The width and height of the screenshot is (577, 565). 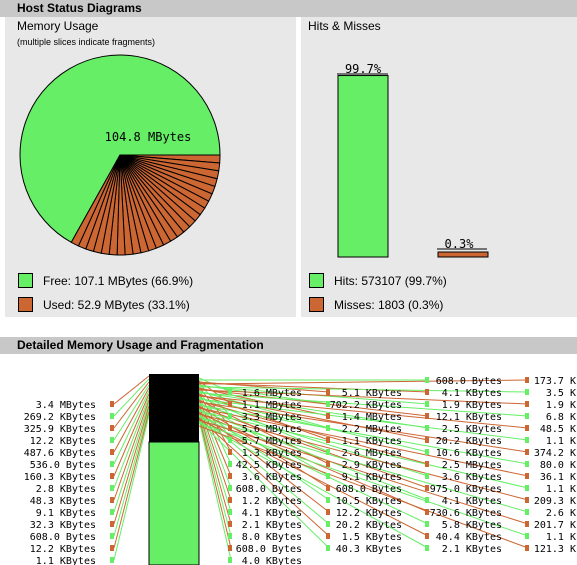 I want to click on fragment-label-col3: 1.5 KBytes, so click(x=372, y=537).